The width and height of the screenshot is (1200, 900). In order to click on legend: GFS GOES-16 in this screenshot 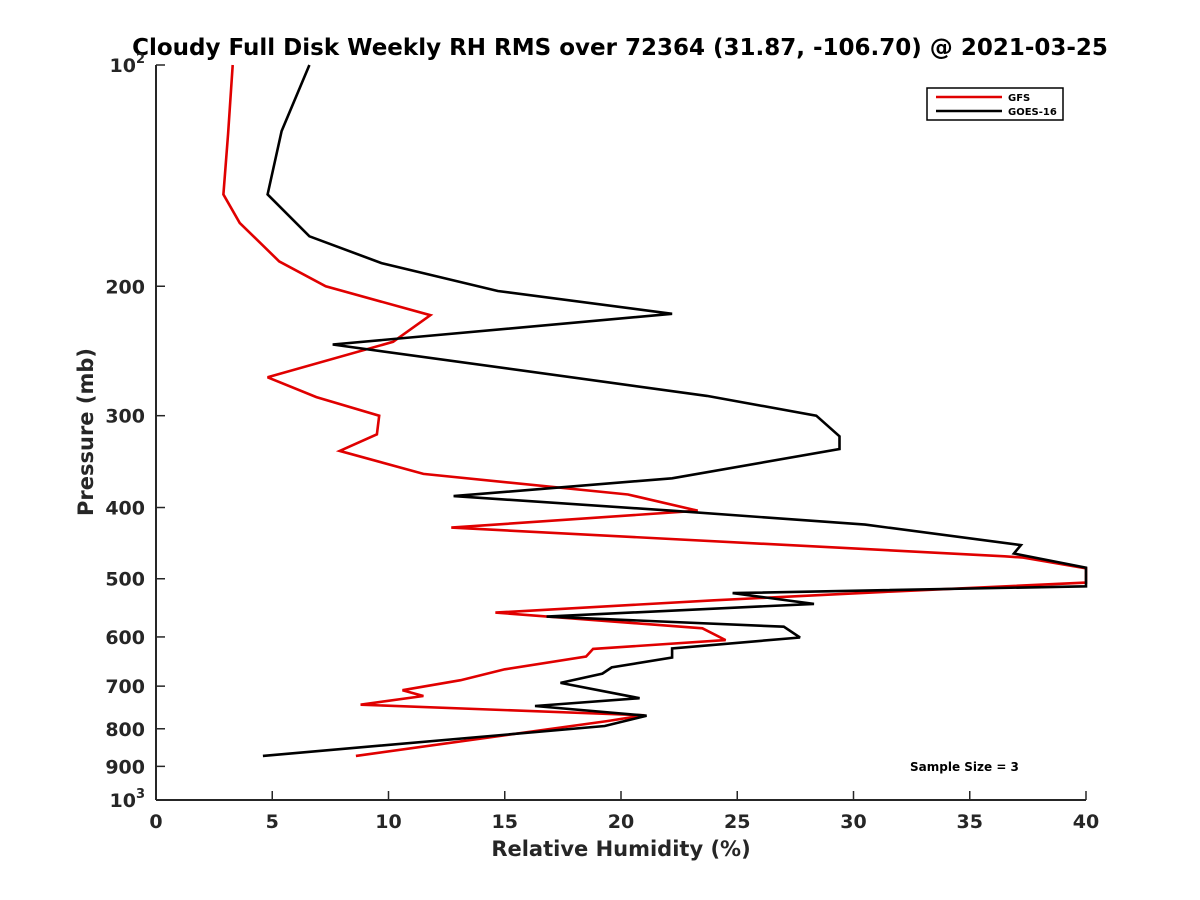, I will do `click(995, 104)`.